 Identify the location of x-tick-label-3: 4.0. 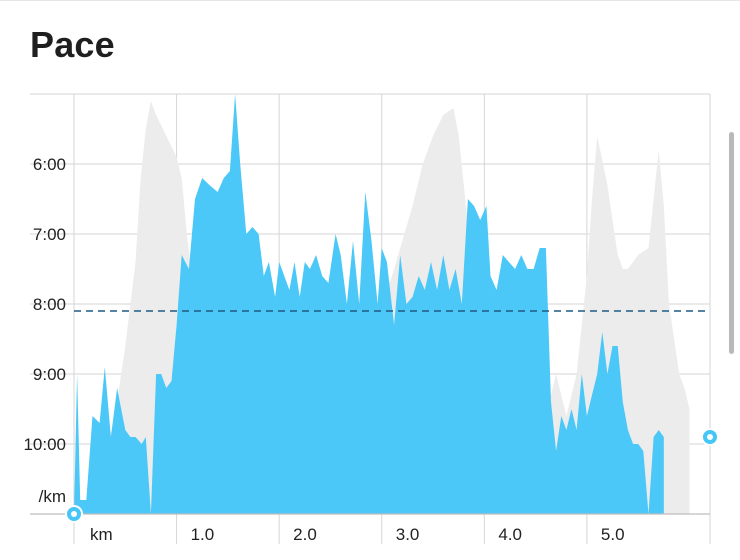
(510, 534).